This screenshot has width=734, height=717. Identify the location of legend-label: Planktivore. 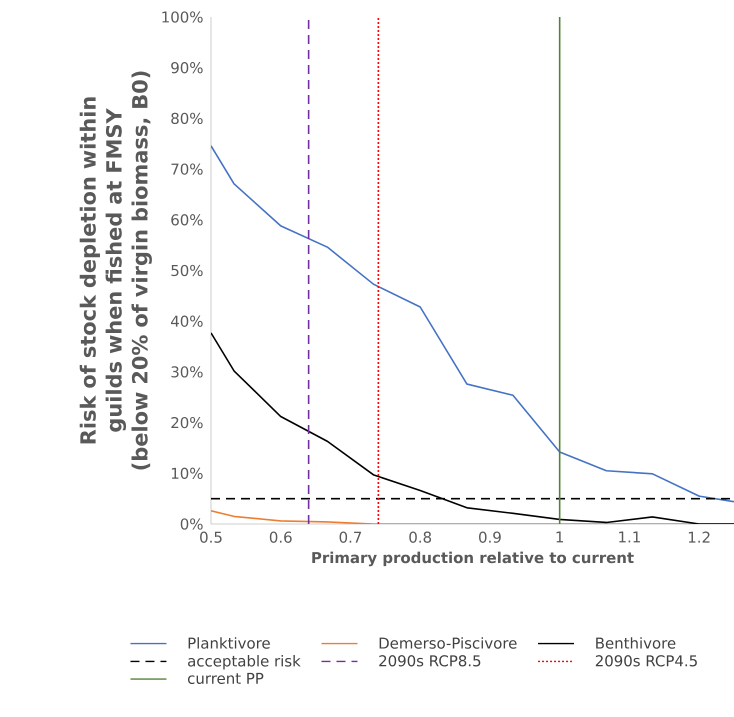
(229, 643).